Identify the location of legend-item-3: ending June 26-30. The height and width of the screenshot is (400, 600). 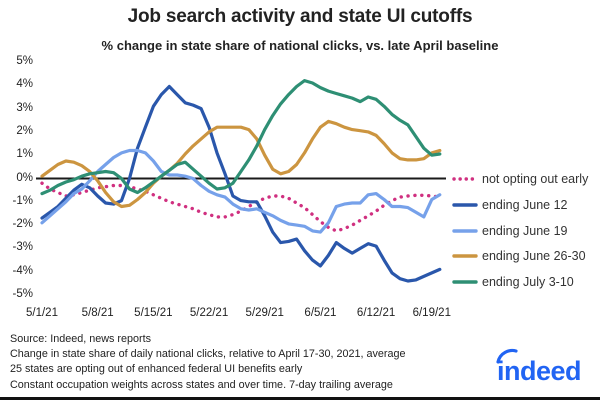
(519, 256).